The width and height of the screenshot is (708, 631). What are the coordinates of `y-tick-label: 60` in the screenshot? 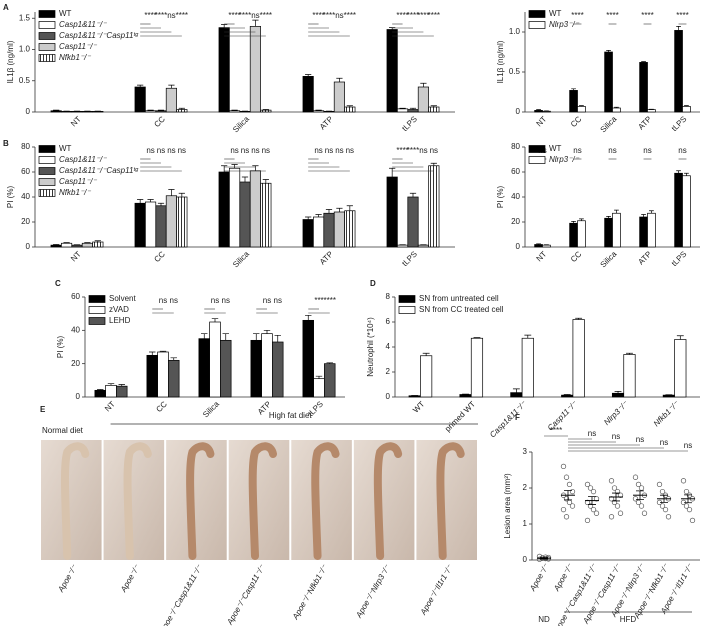 It's located at (515, 171).